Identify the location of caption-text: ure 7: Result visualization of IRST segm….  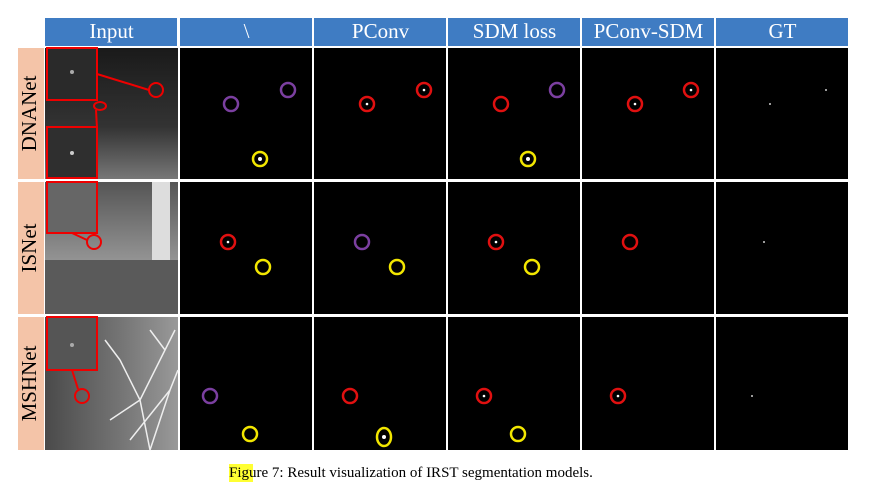
(421, 473).